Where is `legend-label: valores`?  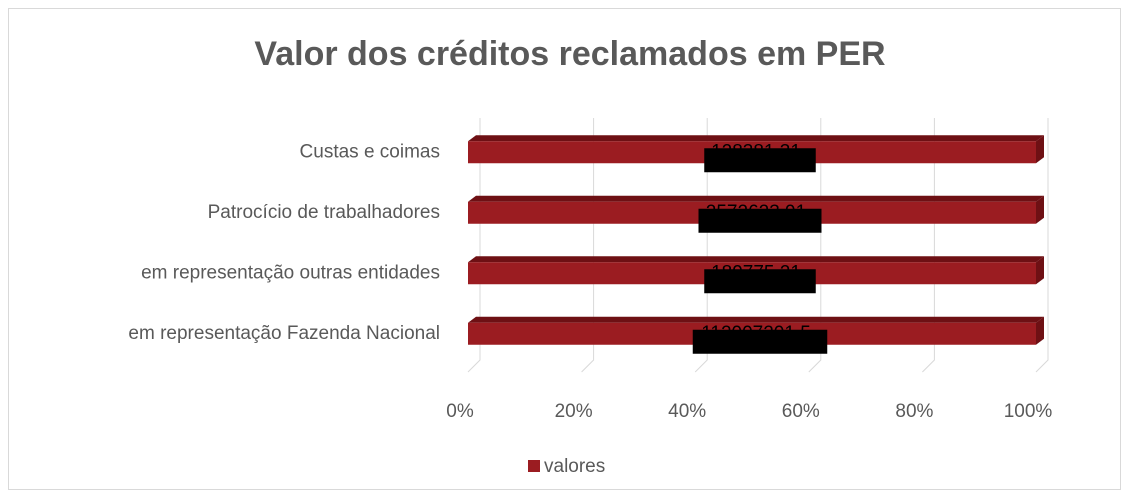
legend-label: valores is located at coordinates (574, 466).